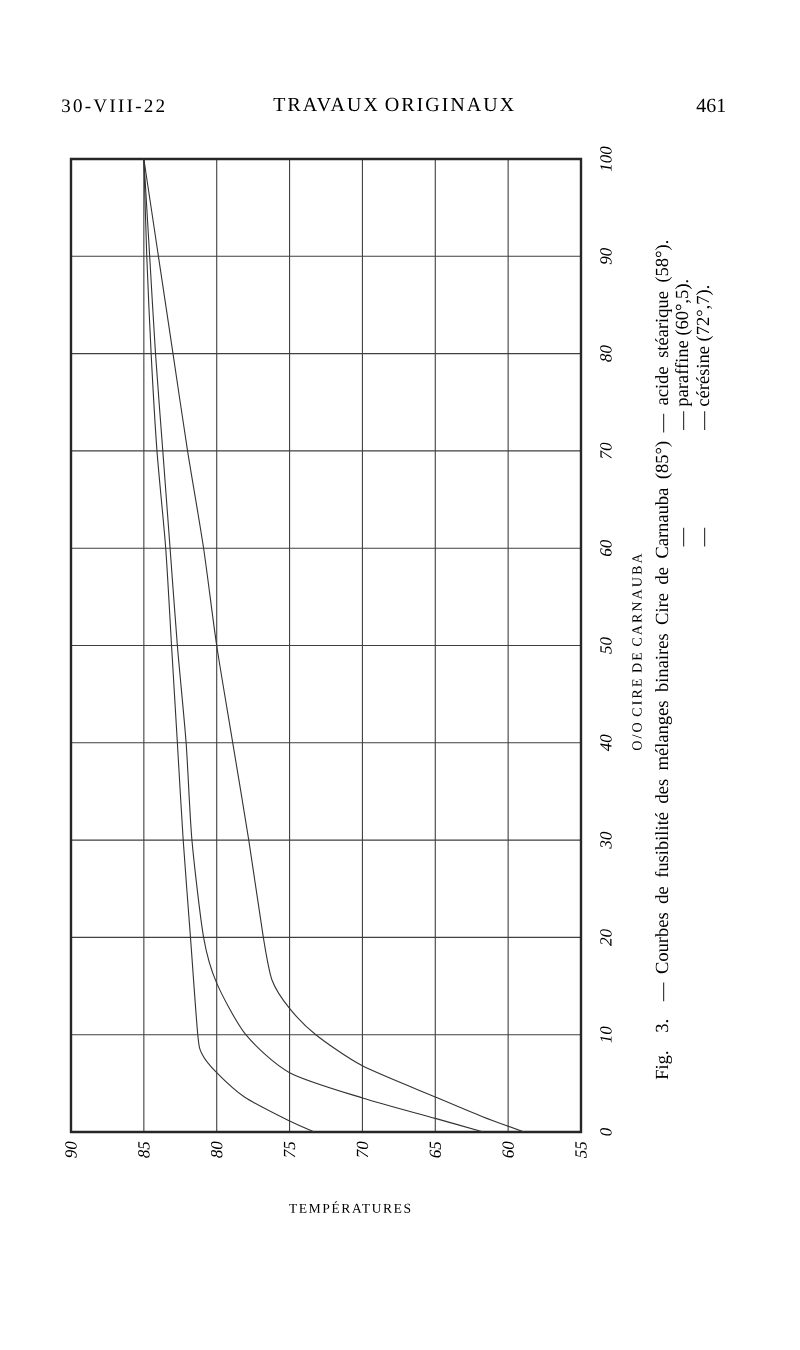 The image size is (800, 1350). I want to click on y-tick-label: 70, so click(606, 450).